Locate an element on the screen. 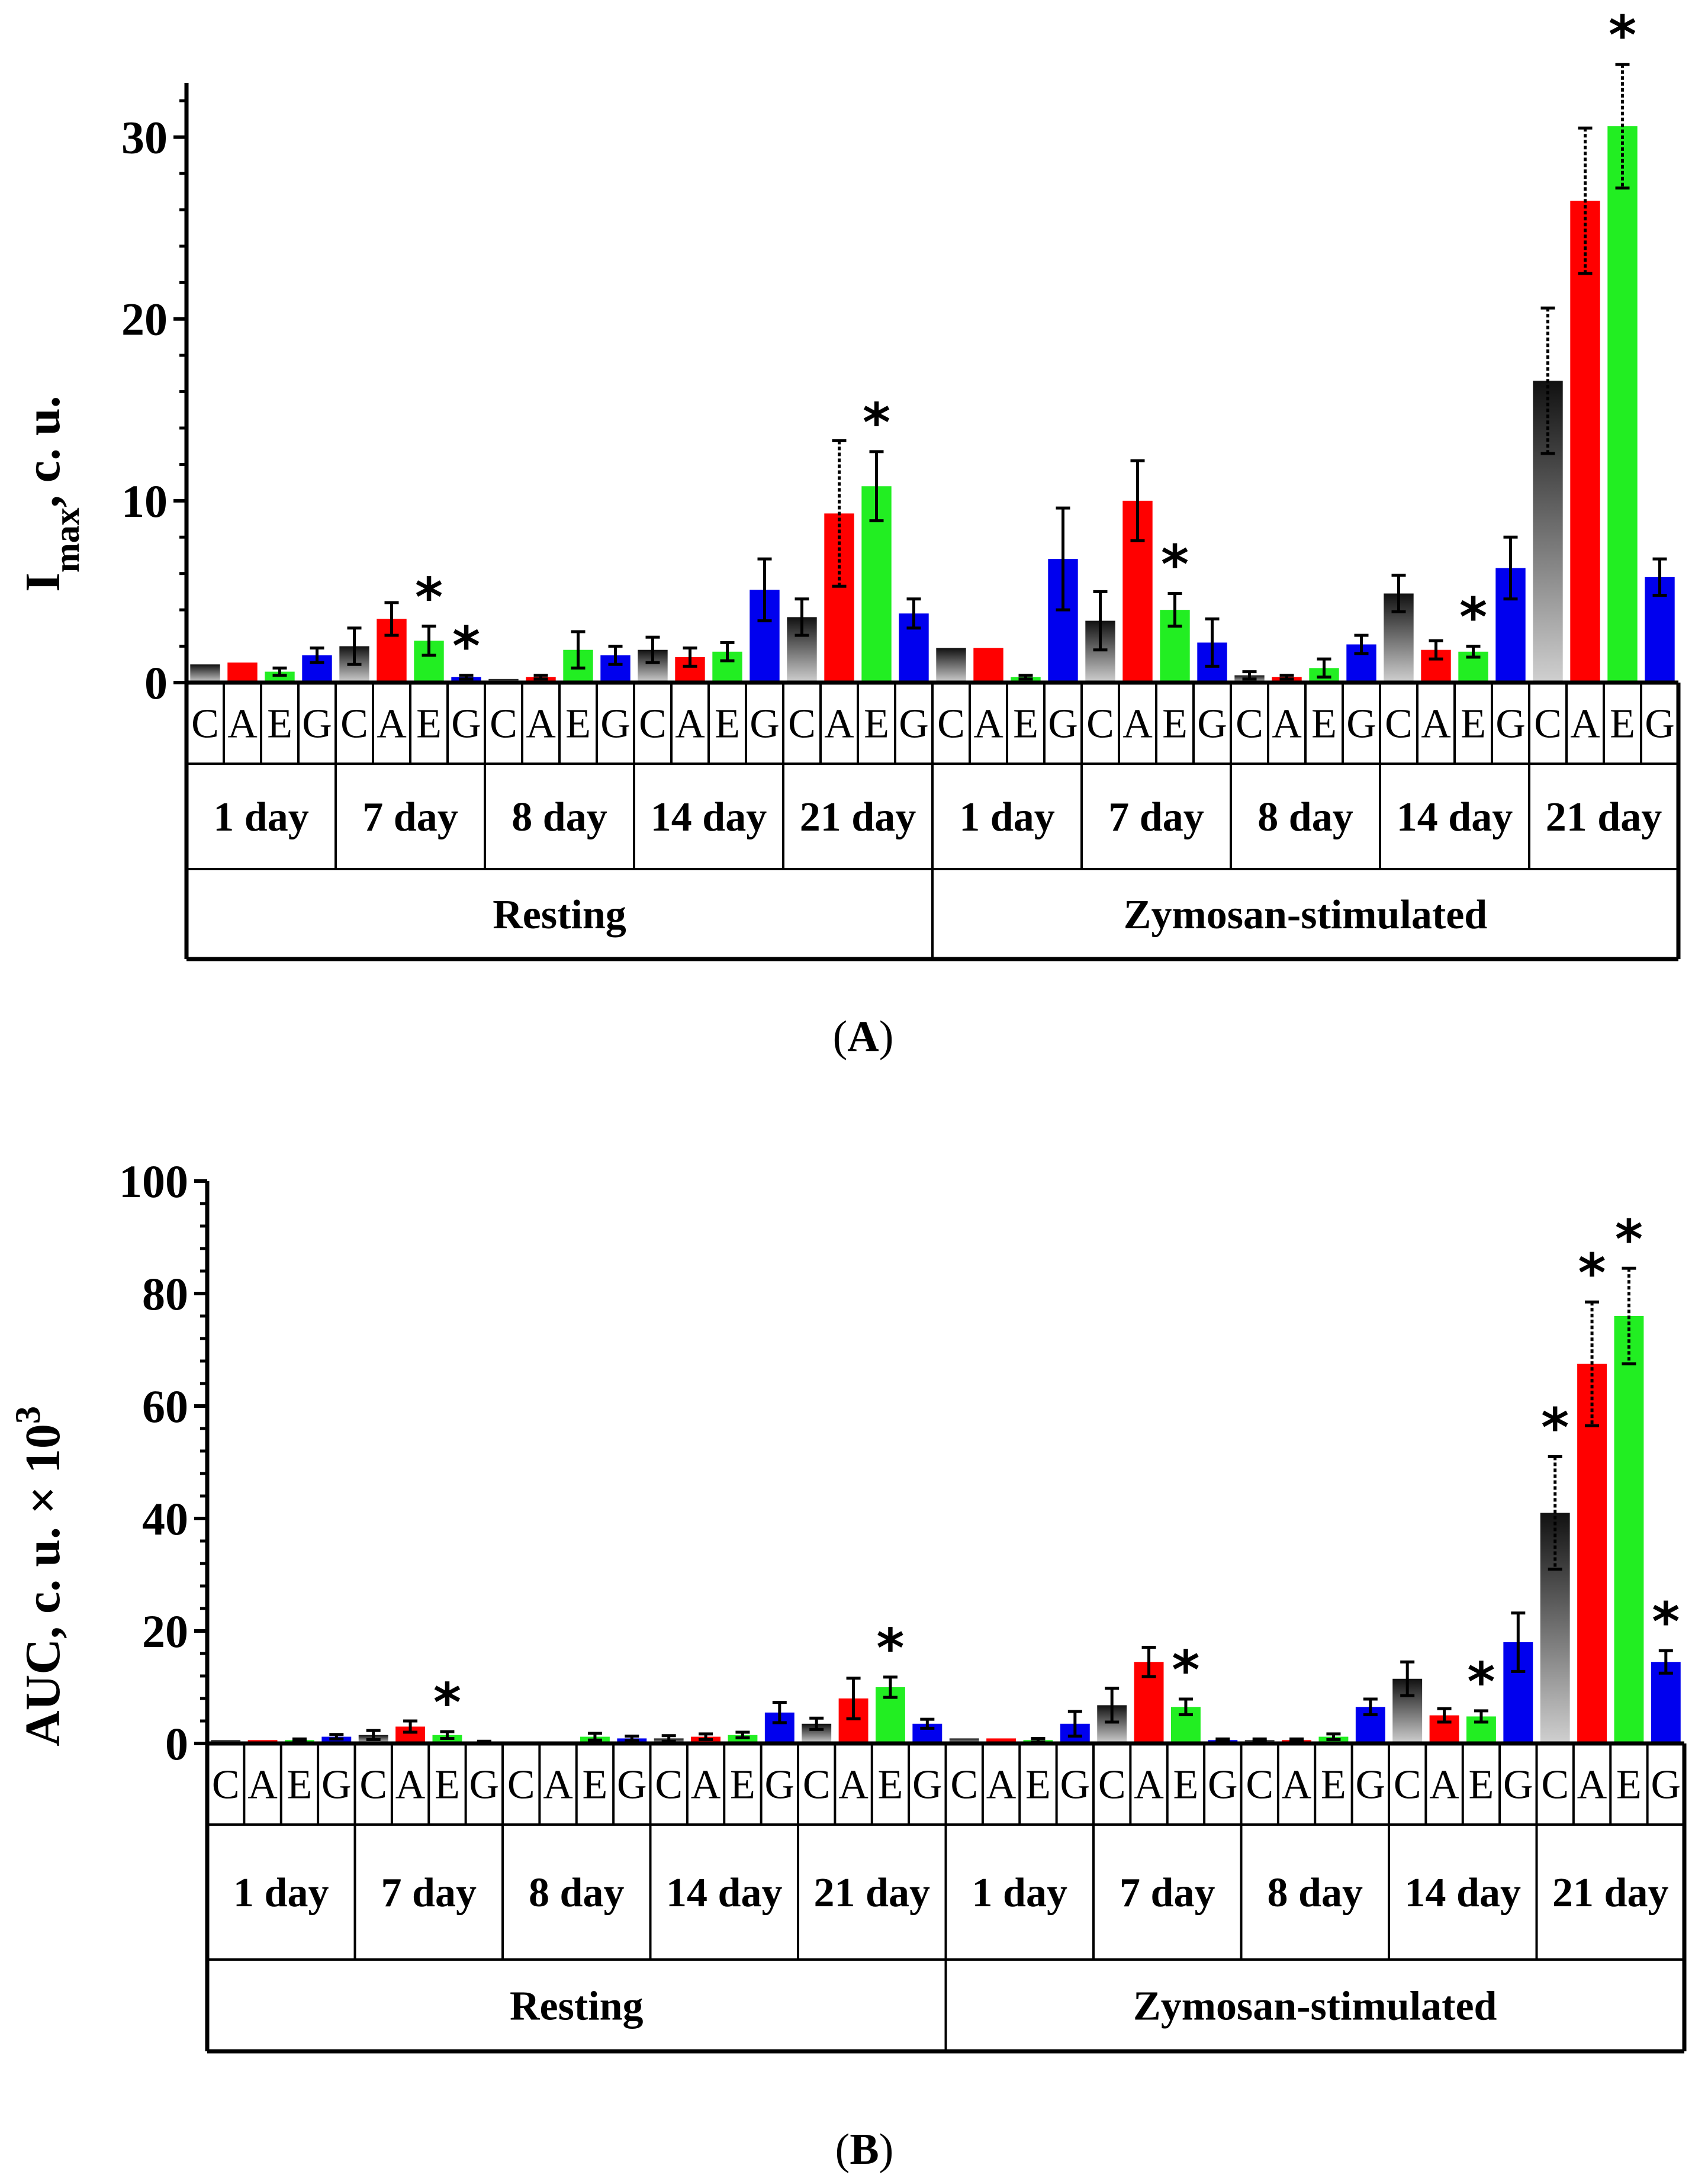 This screenshot has width=1708, height=2178. y-tick-label-10: 10 is located at coordinates (144, 501).